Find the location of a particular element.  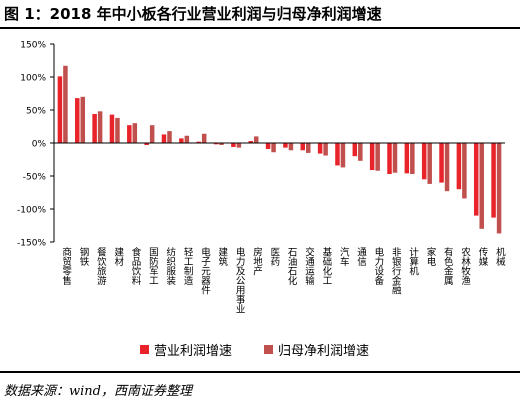

legend-label-operating-profit: 营业利润增速 is located at coordinates (193, 351).